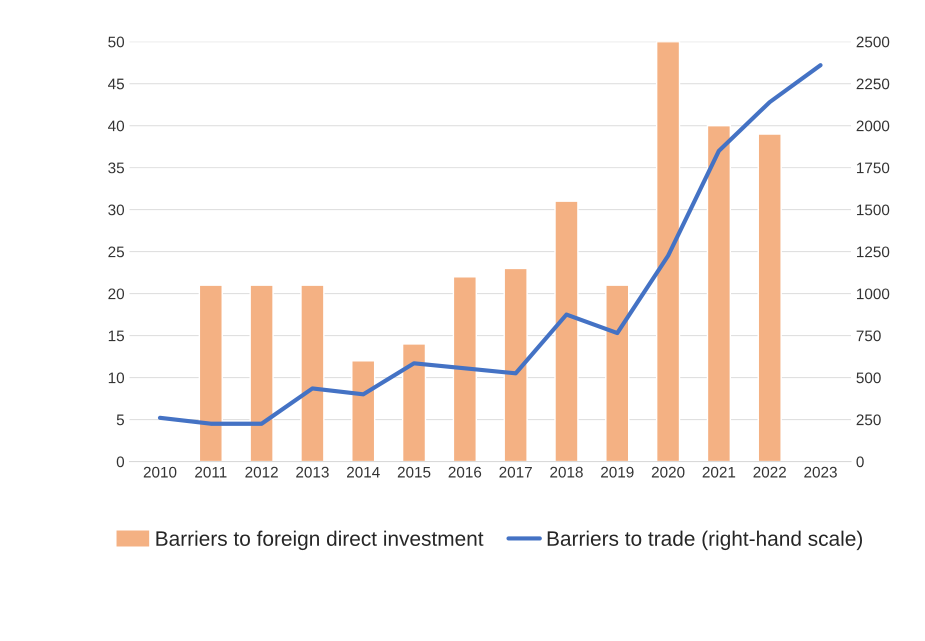 The image size is (925, 641). I want to click on x-tick-label: 2015, so click(414, 472).